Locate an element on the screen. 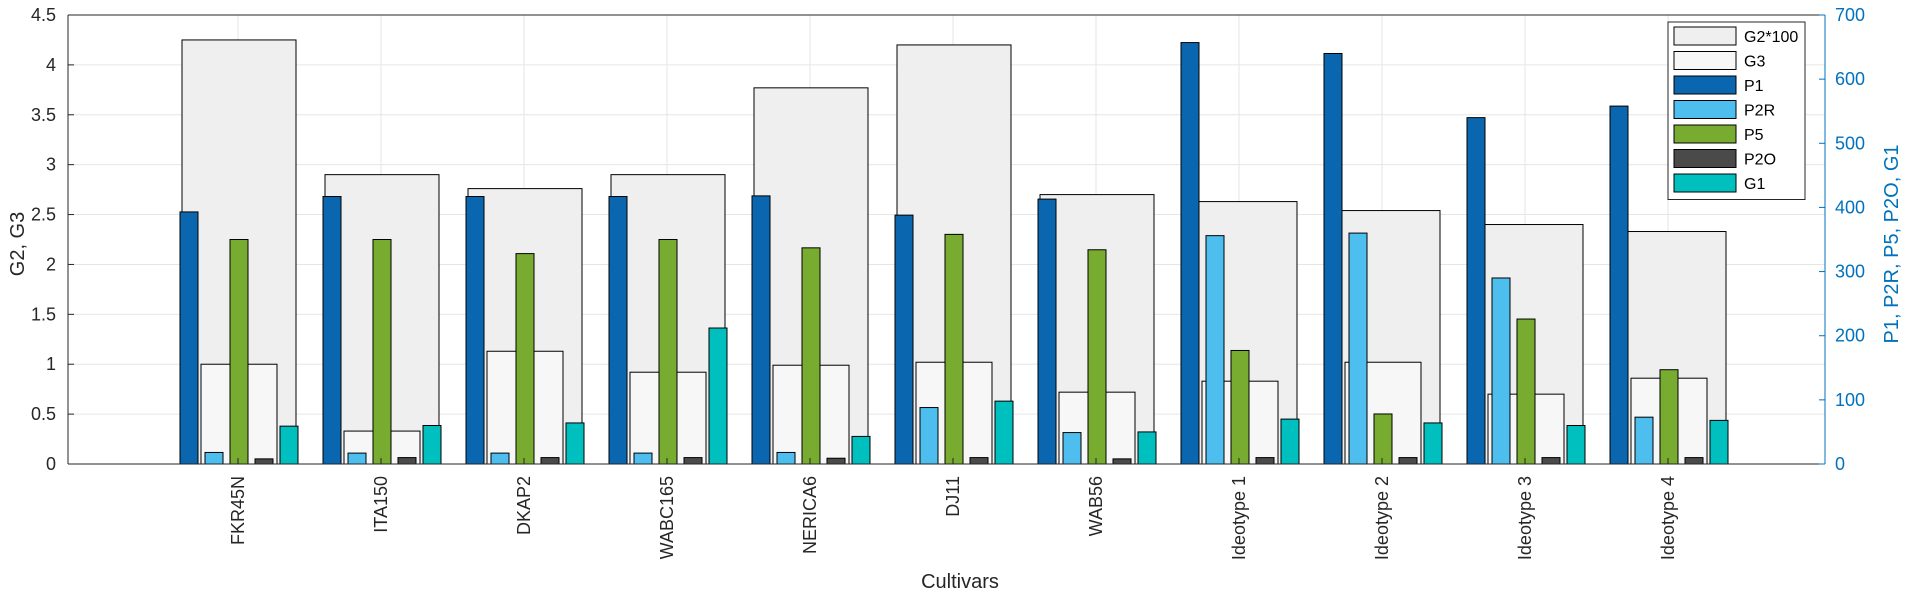  x-tick-label: Ideotype 1 is located at coordinates (1239, 518).